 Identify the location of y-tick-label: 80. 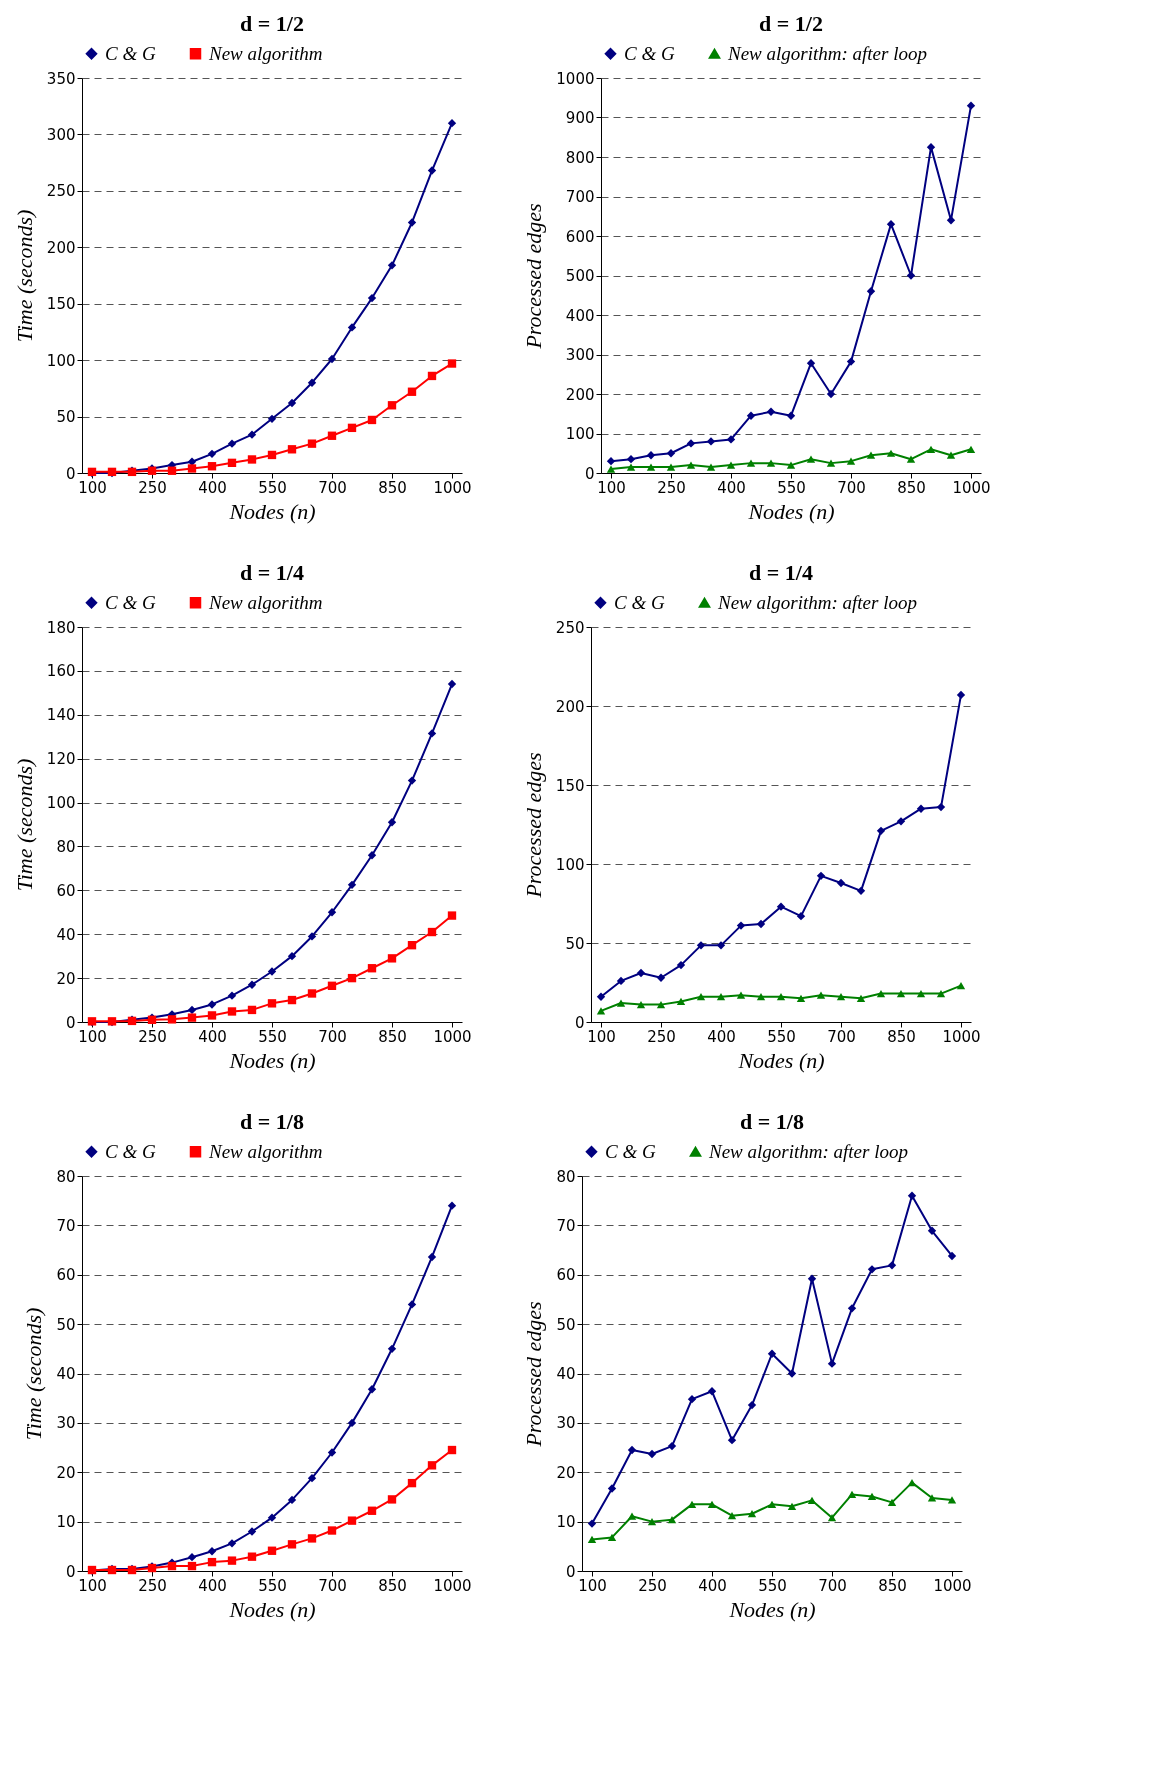
(566, 1176).